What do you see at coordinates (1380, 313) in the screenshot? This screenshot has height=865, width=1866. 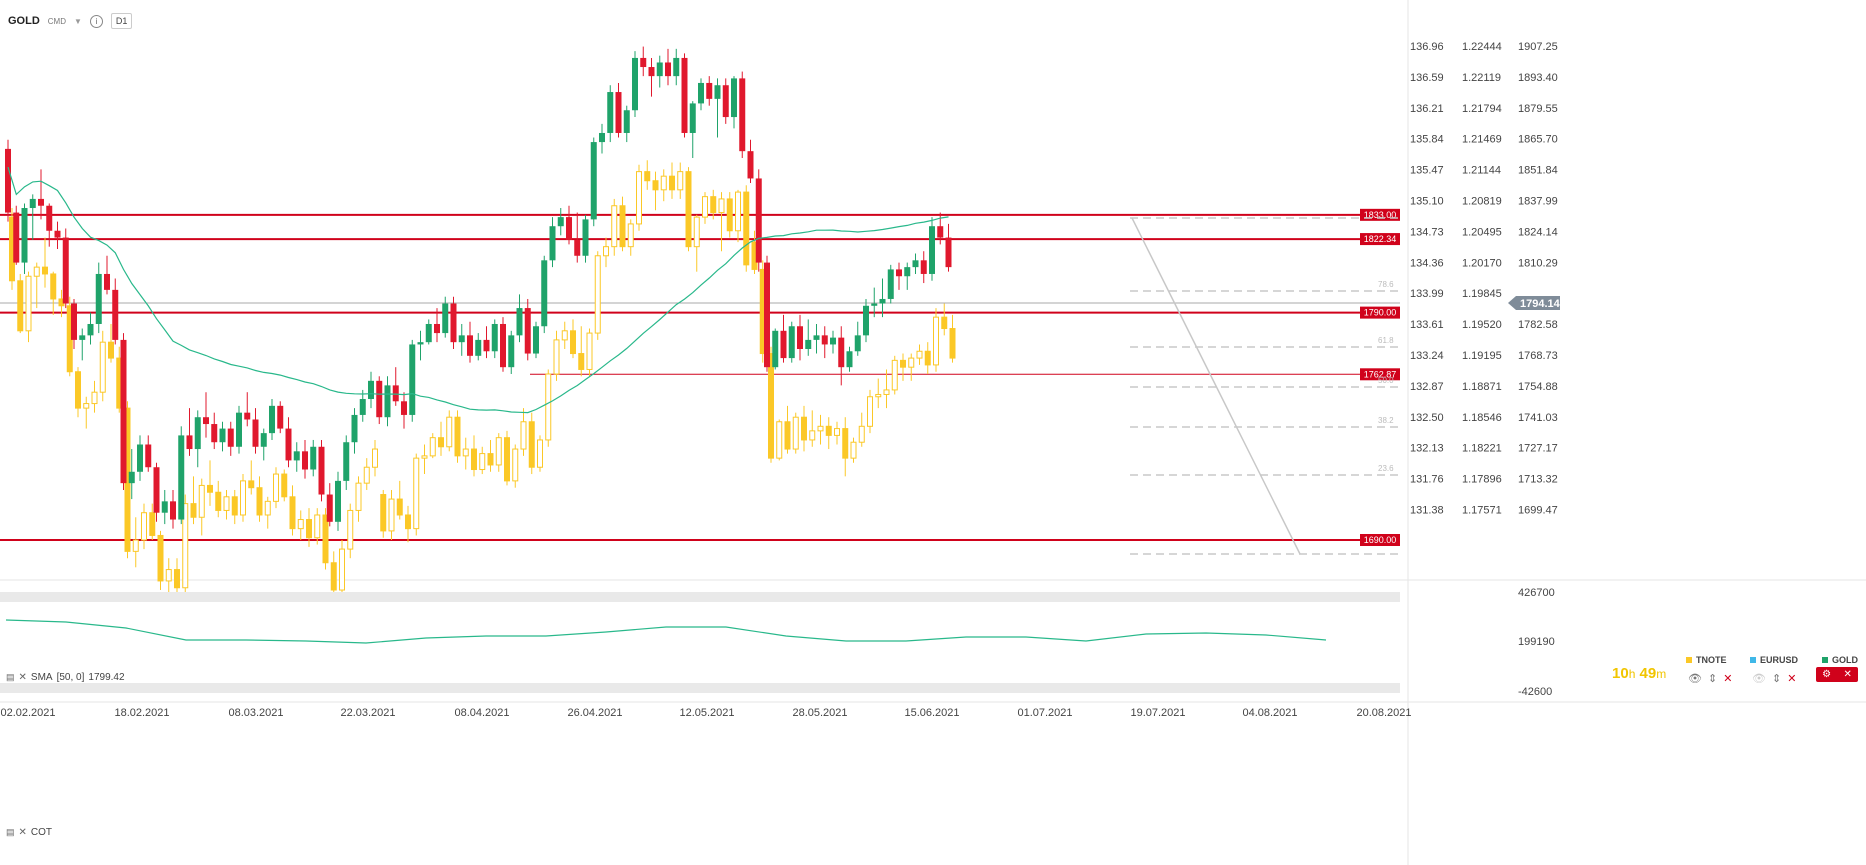 I see `level-label: 1790.00` at bounding box center [1380, 313].